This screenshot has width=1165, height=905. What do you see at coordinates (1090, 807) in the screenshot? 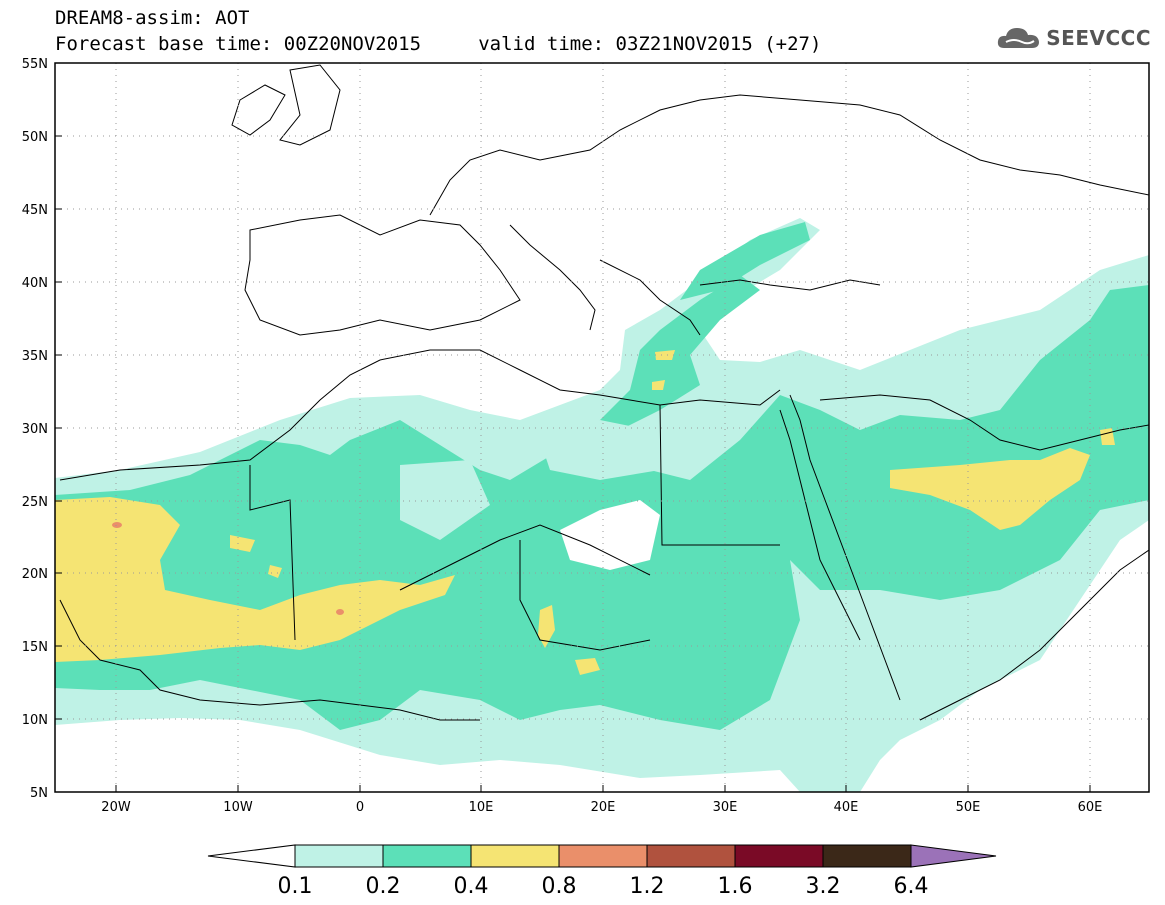
I see `lon-tick-label: 60E` at bounding box center [1090, 807].